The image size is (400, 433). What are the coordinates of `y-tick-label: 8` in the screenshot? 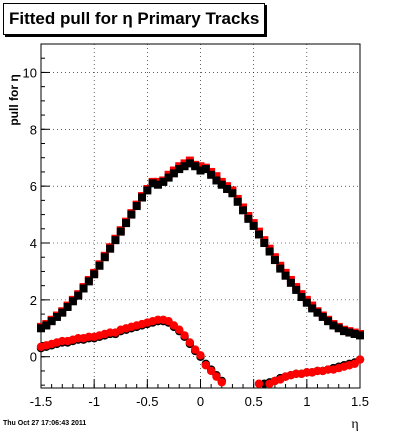 It's located at (33, 129).